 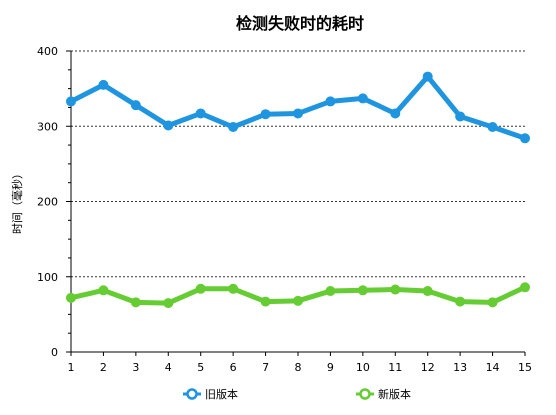 I want to click on x-tick-label: 11, so click(x=395, y=367).